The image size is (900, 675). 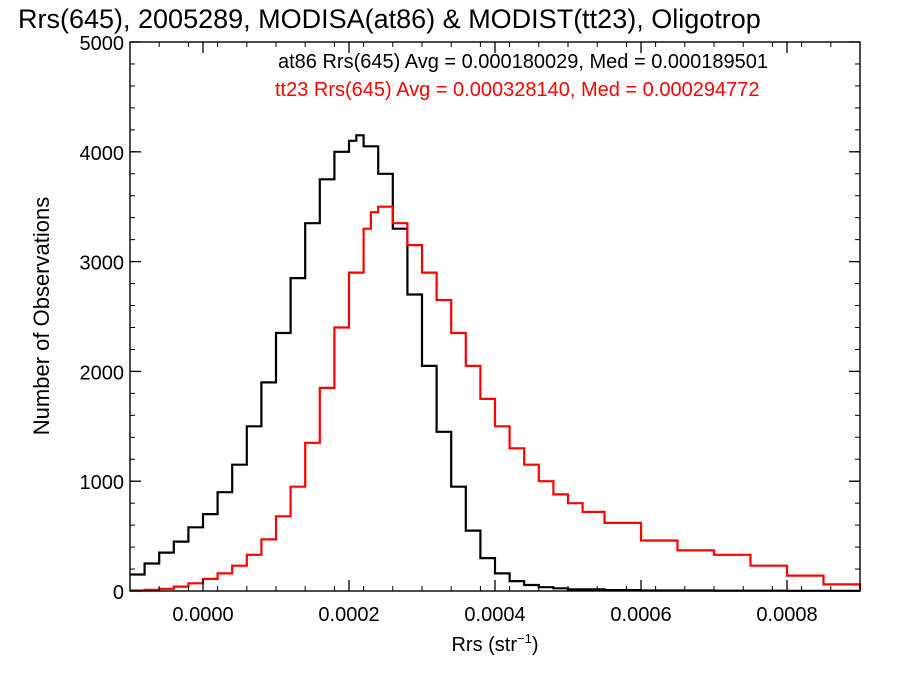 What do you see at coordinates (102, 483) in the screenshot?
I see `y-tick-label: 1000` at bounding box center [102, 483].